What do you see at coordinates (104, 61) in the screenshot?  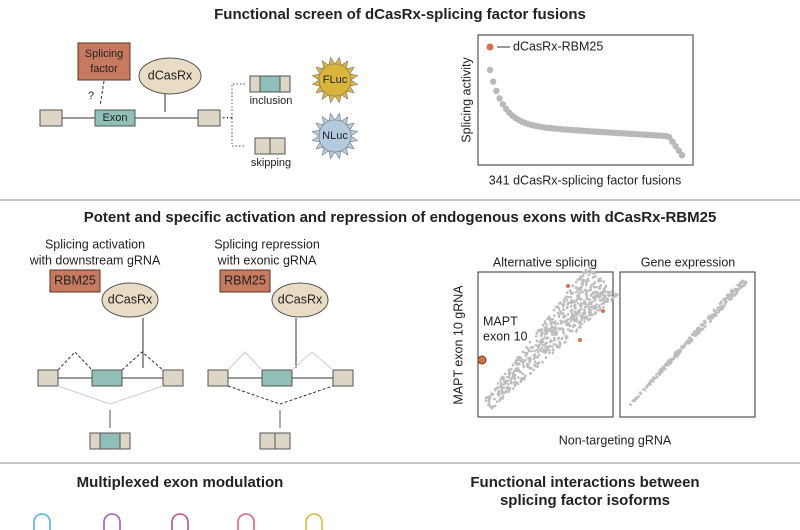 I see `splicing-factor-box` at bounding box center [104, 61].